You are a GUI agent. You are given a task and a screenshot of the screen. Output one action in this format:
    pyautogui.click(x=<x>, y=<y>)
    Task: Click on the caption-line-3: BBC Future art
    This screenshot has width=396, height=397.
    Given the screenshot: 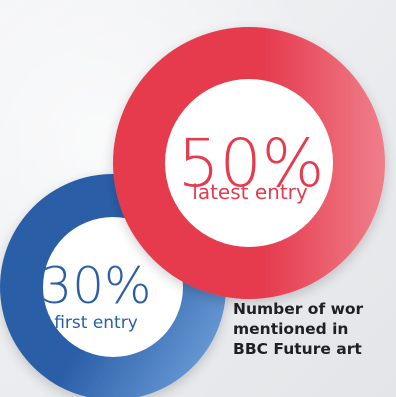 What is the action you would take?
    pyautogui.click(x=297, y=349)
    